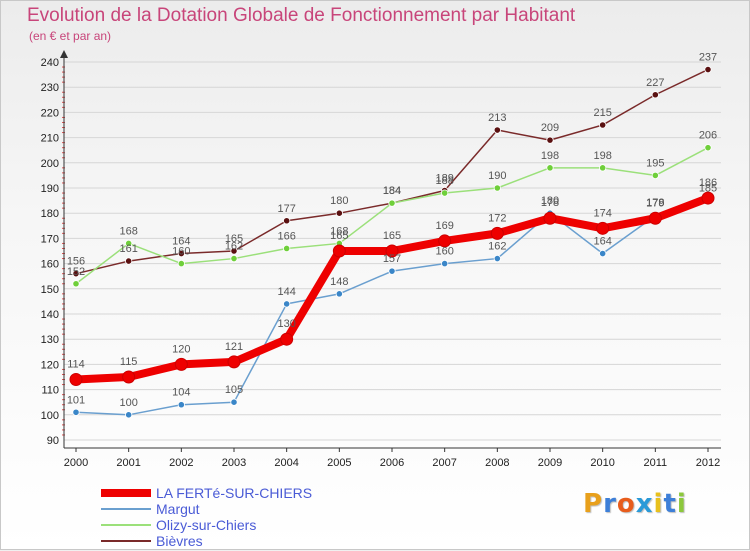  I want to click on legend-label: Margut, so click(178, 509).